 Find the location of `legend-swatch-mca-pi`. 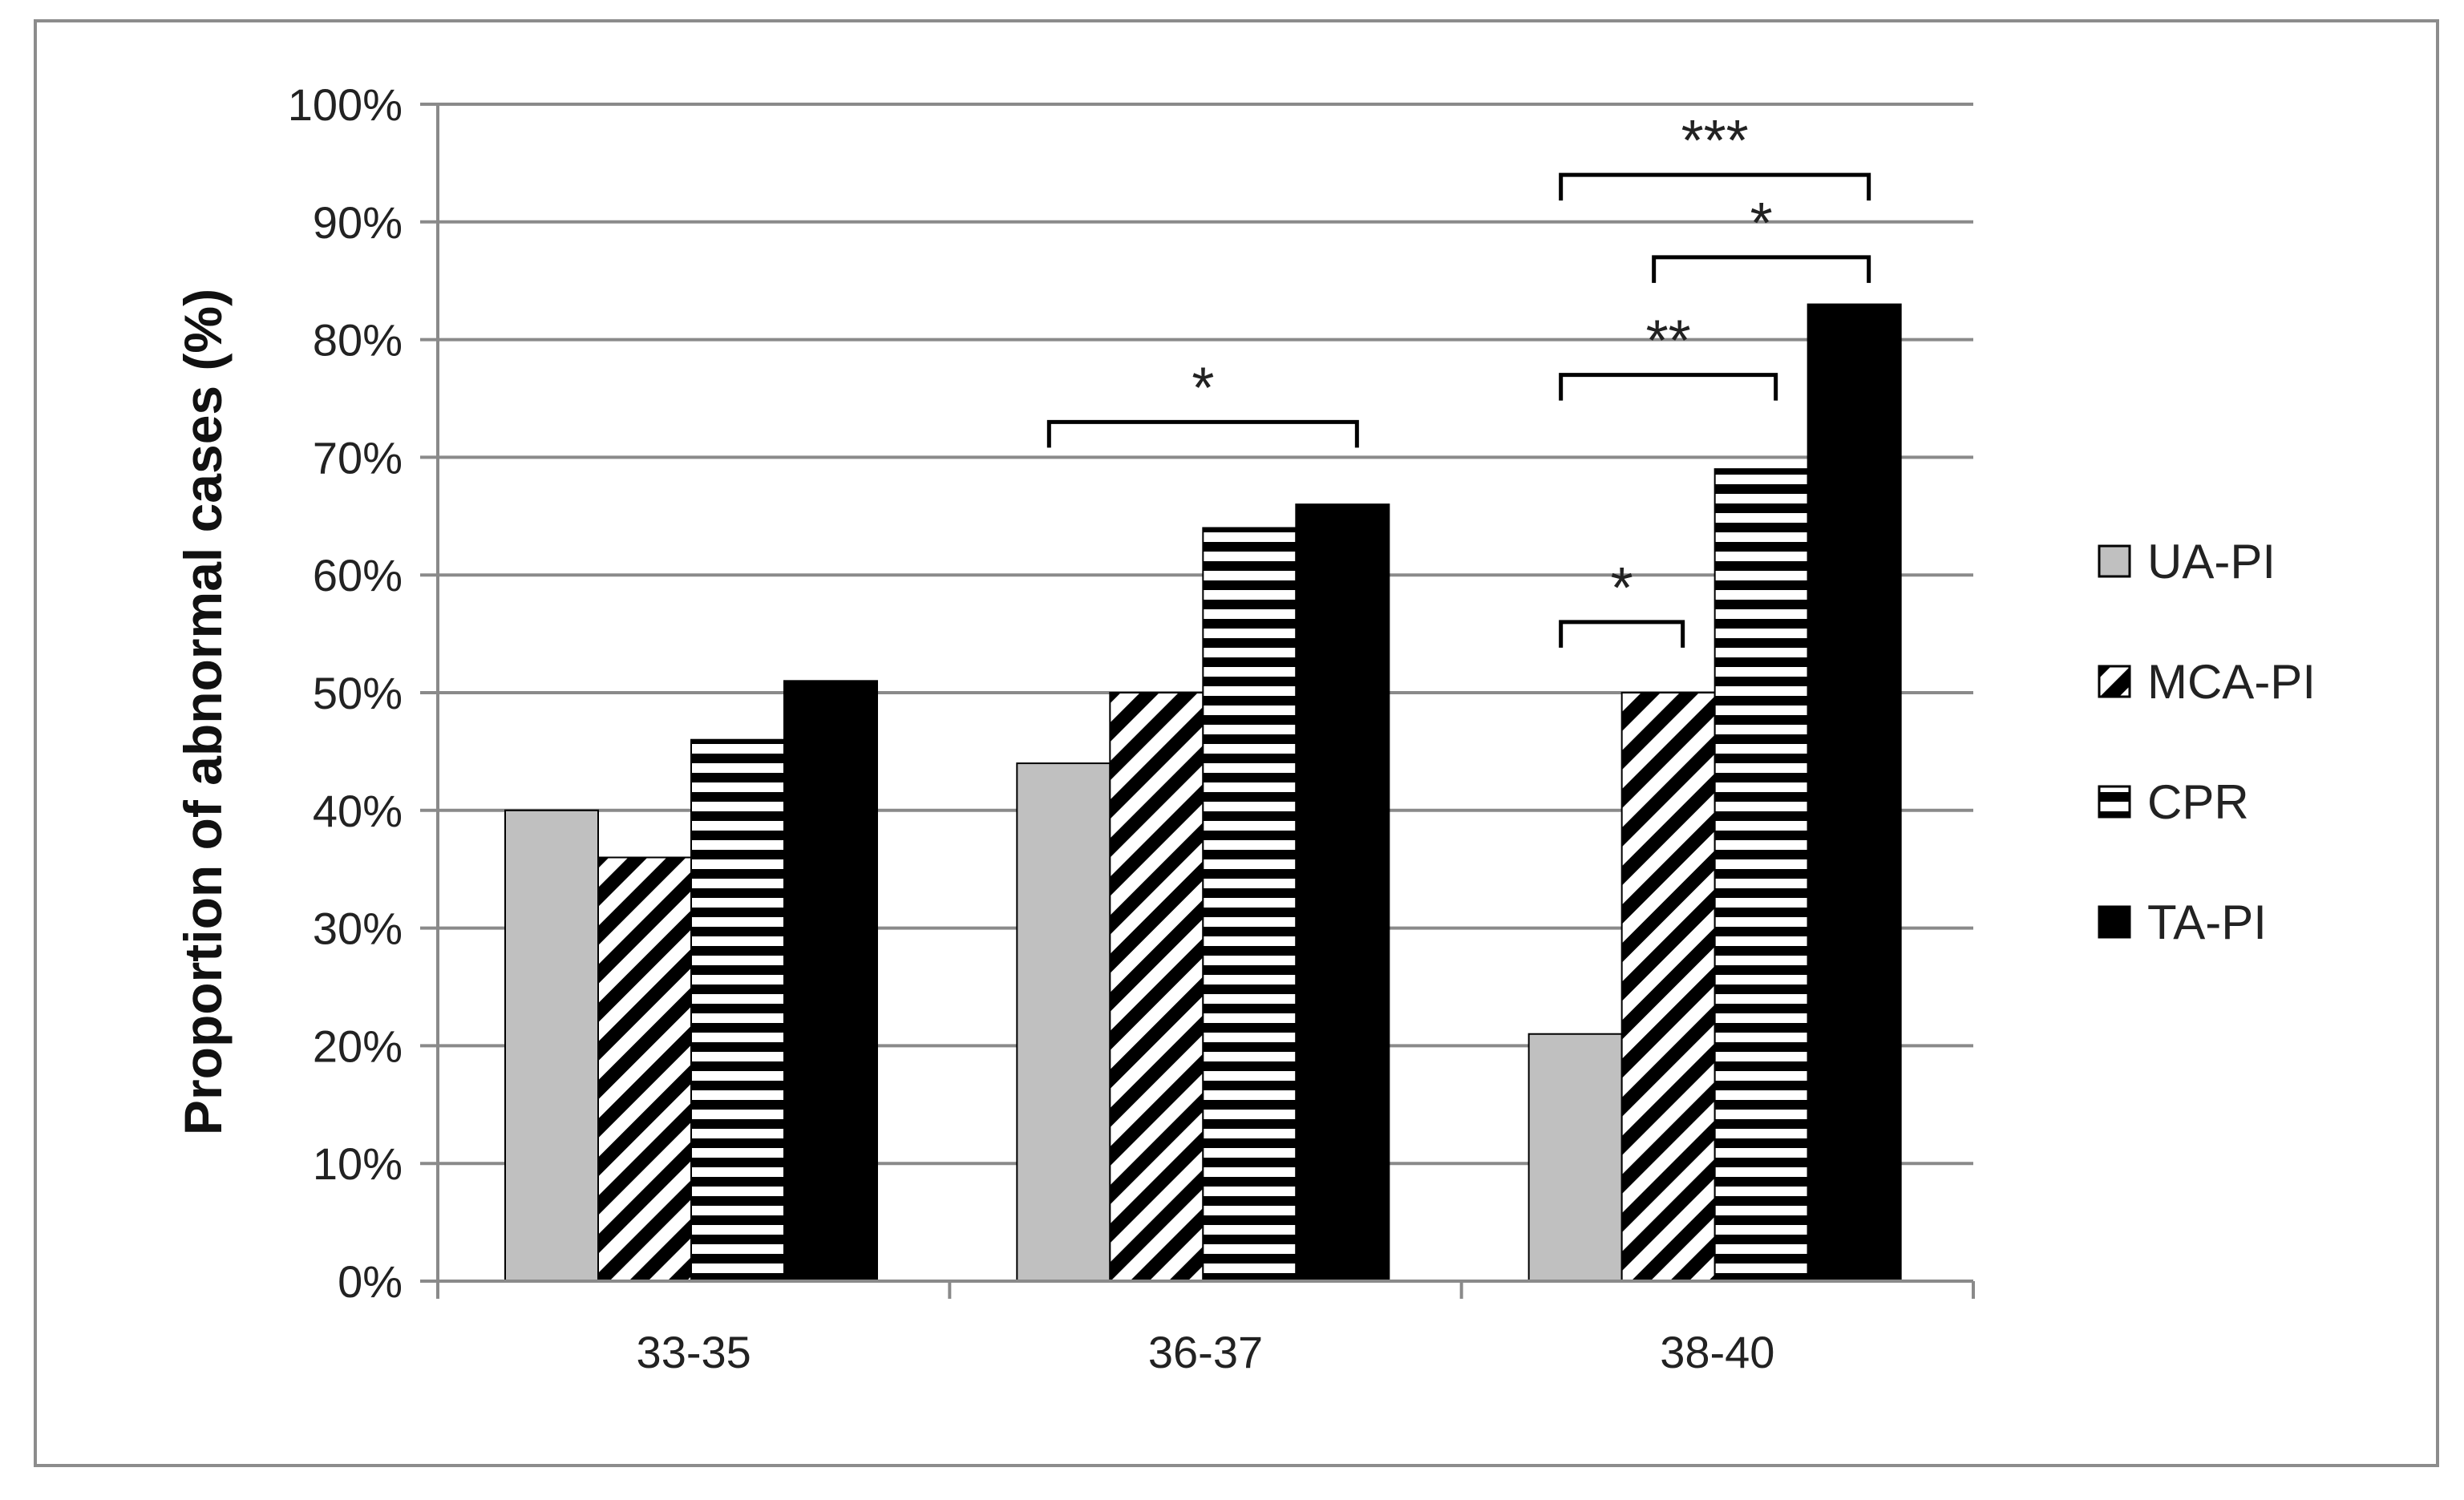

legend-swatch-mca-pi is located at coordinates (2114, 682).